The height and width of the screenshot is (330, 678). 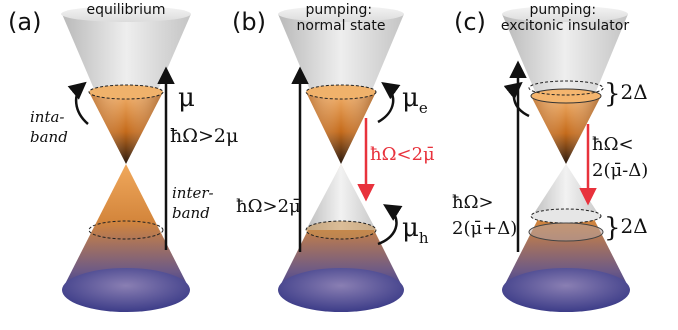 I want to click on panel-a-intraband-arrow, so click(x=78, y=103).